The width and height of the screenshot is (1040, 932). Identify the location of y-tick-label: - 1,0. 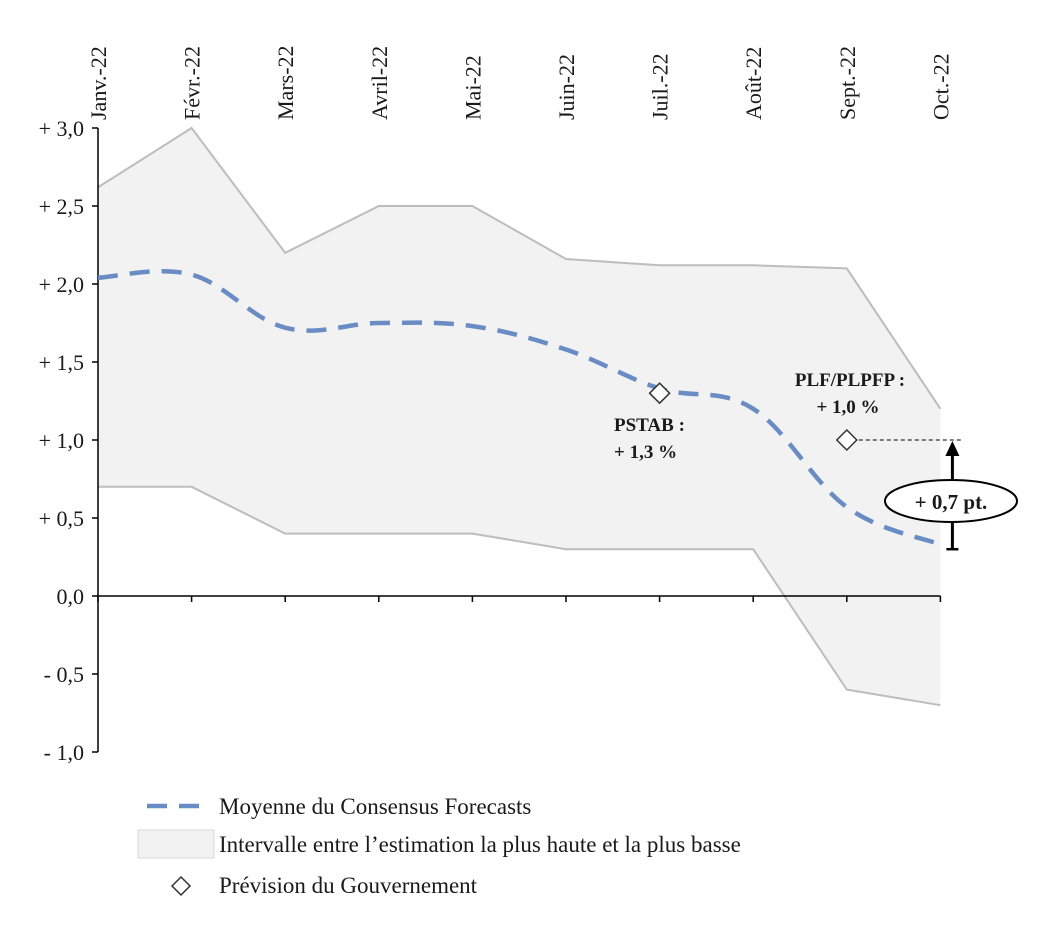
(64, 752).